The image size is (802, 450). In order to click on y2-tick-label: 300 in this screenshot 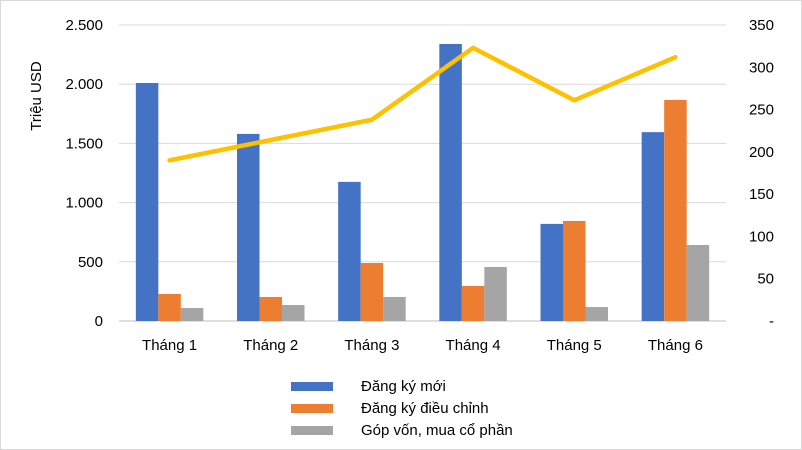, I will do `click(761, 67)`.